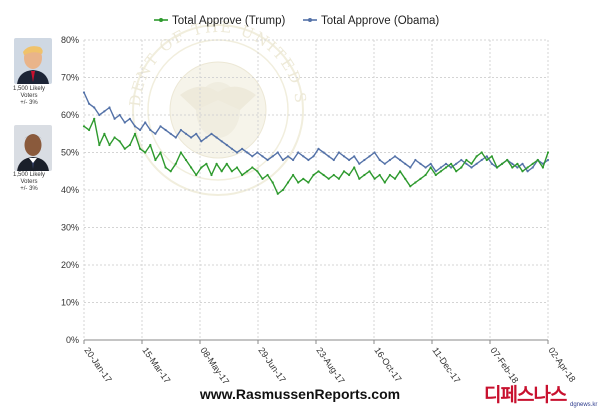 The width and height of the screenshot is (600, 412). What do you see at coordinates (525, 395) in the screenshot?
I see `logo-text: 디페스나스` at bounding box center [525, 395].